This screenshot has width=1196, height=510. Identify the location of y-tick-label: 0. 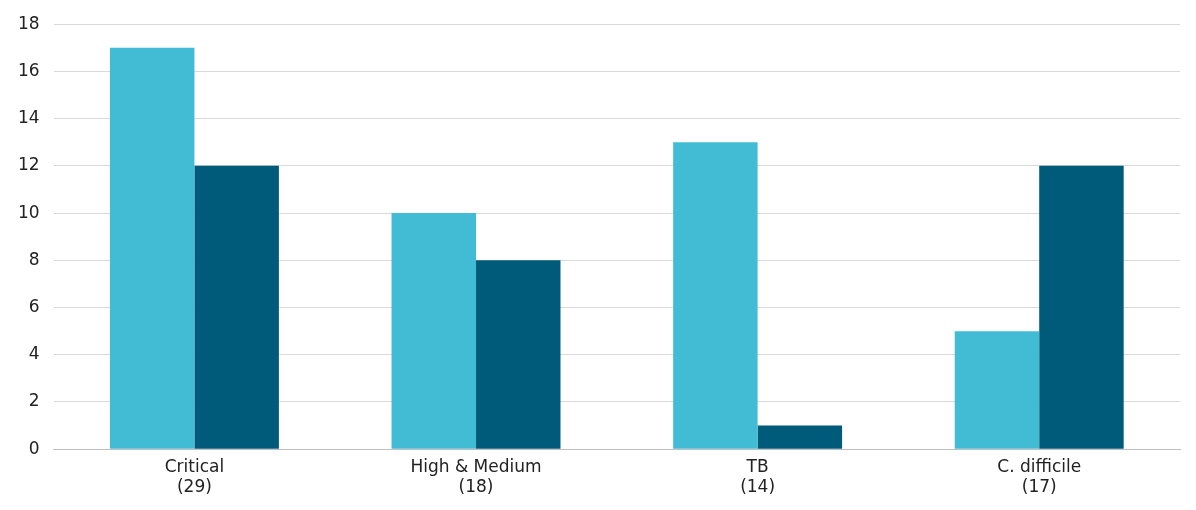
(34, 447).